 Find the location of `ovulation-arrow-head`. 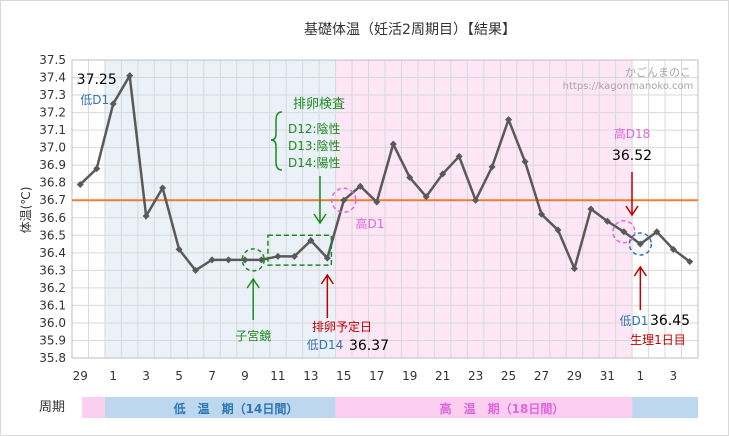

ovulation-arrow-head is located at coordinates (327, 279).